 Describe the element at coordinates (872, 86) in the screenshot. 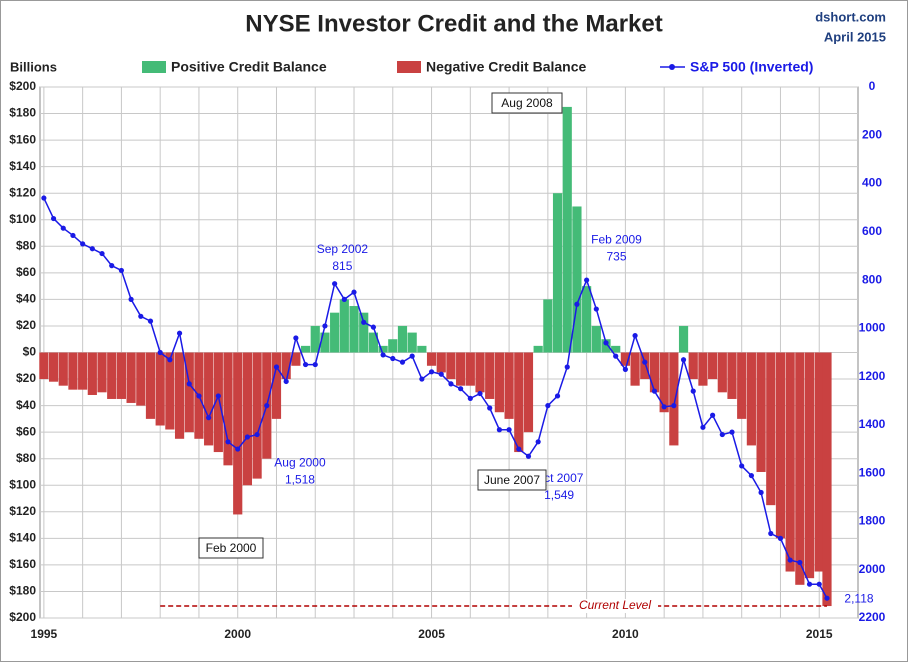

I see `y2-tick-label: 0` at that location.